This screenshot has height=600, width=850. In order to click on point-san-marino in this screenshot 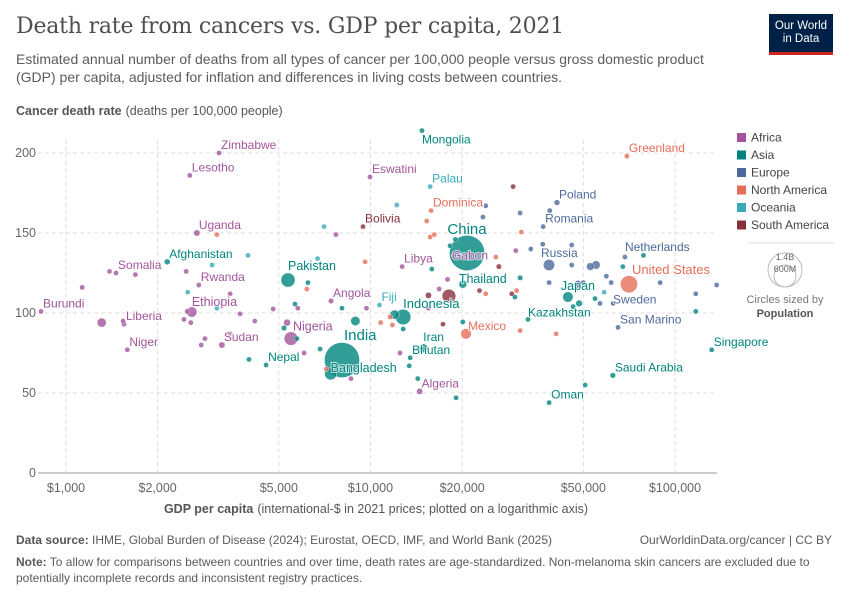, I will do `click(618, 327)`.